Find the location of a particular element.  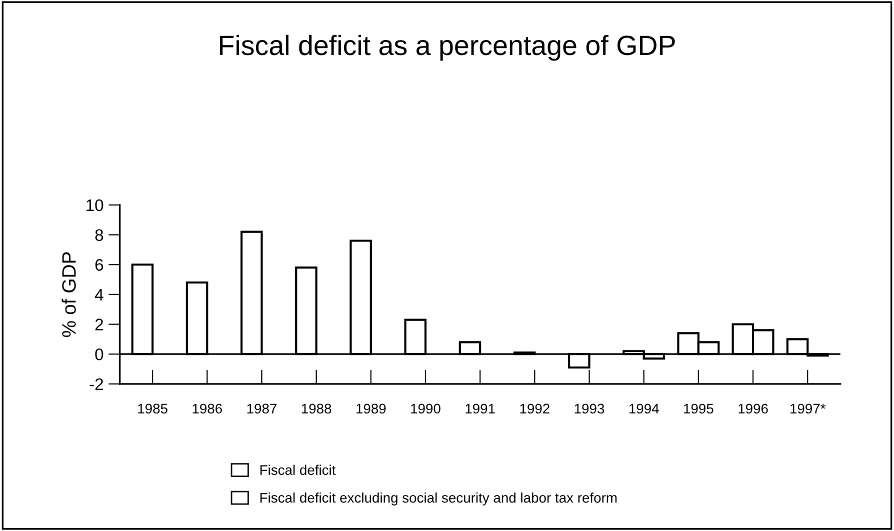

x-tick-label: 1995 is located at coordinates (699, 409).